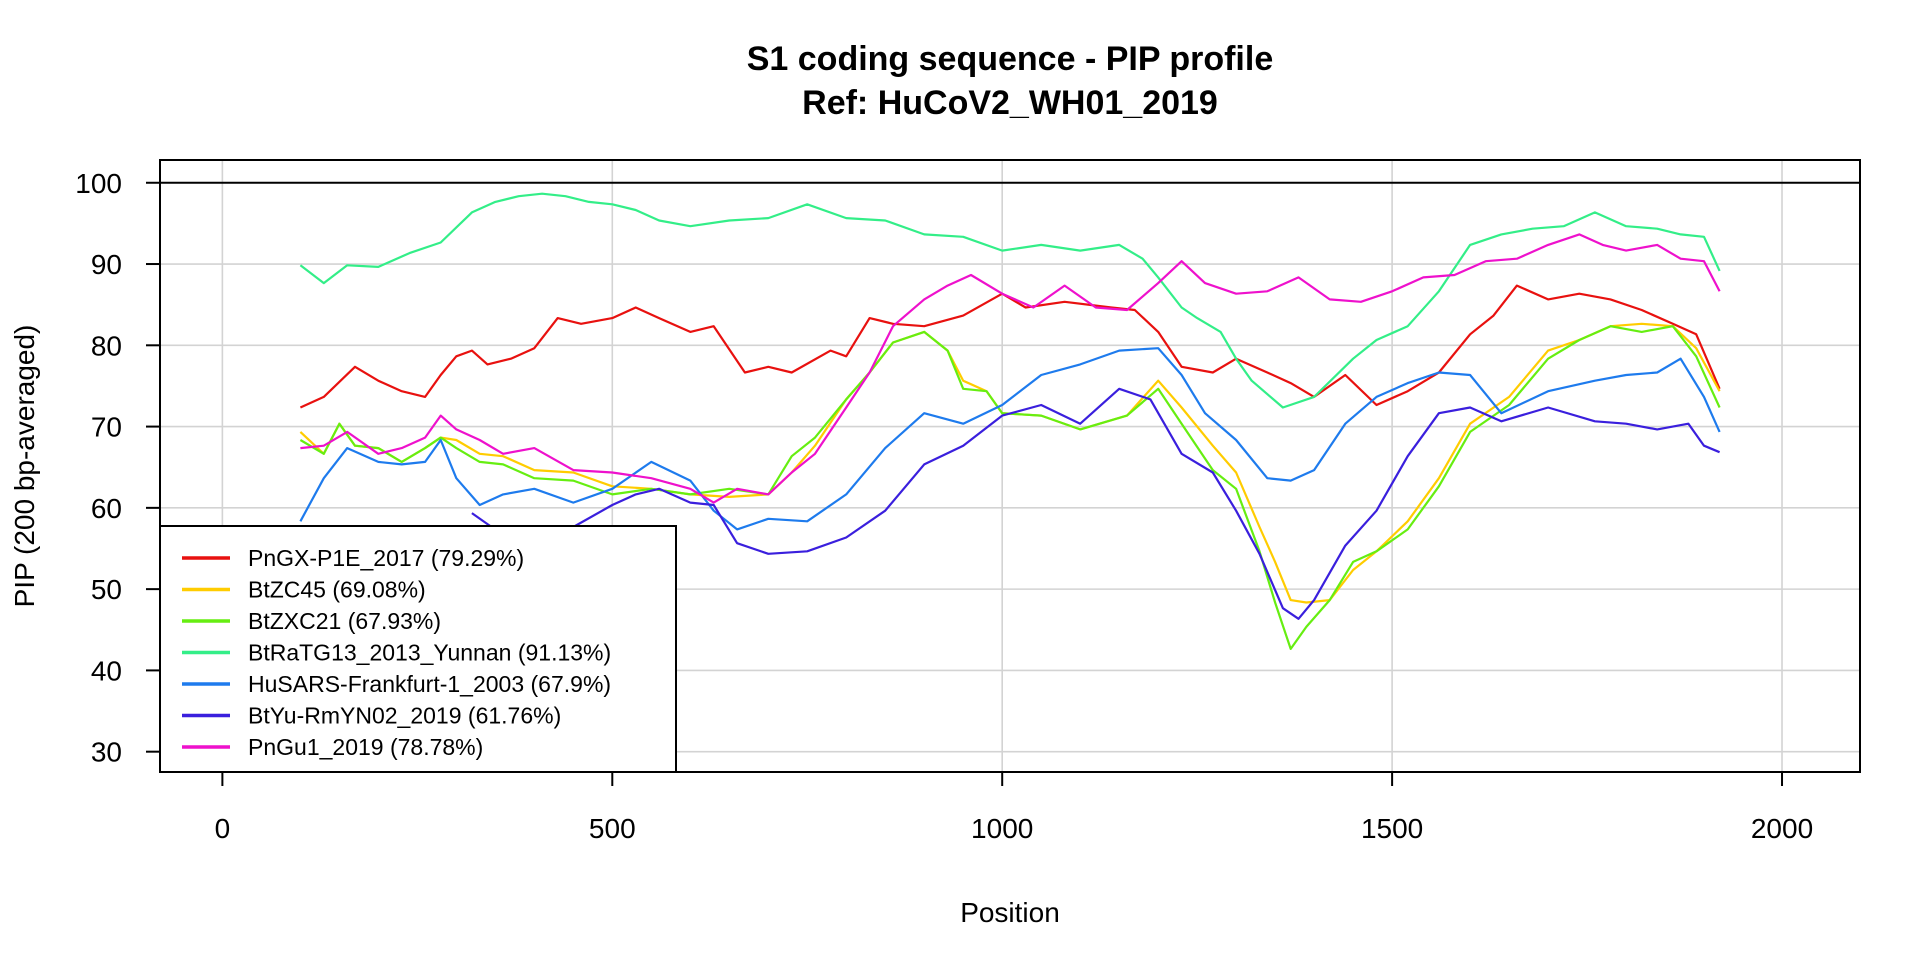 The image size is (1920, 960). What do you see at coordinates (223, 828) in the screenshot?
I see `x-tick-label: 0` at bounding box center [223, 828].